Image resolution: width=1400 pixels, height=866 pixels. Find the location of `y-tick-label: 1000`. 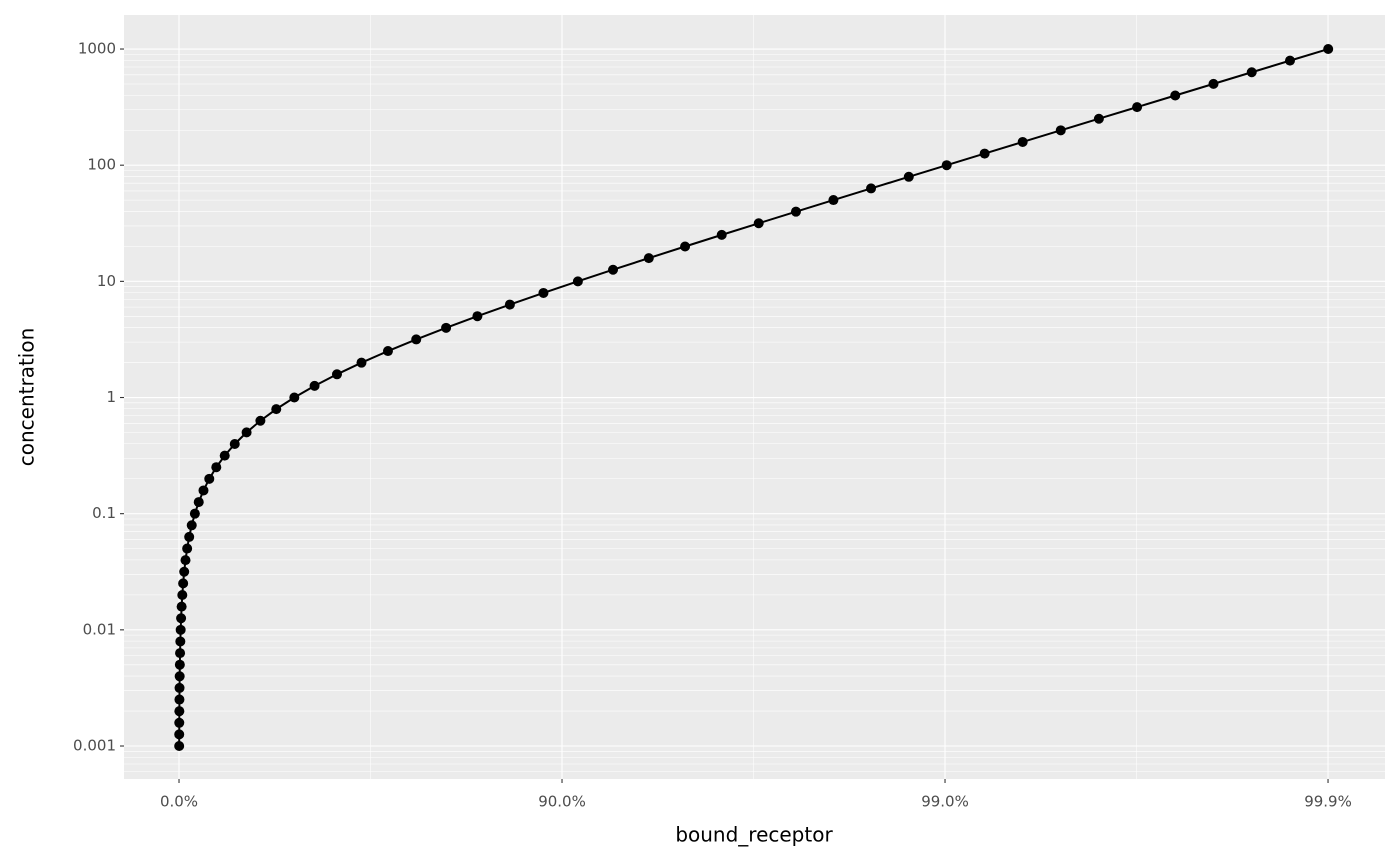

y-tick-label: 1000 is located at coordinates (97, 49).